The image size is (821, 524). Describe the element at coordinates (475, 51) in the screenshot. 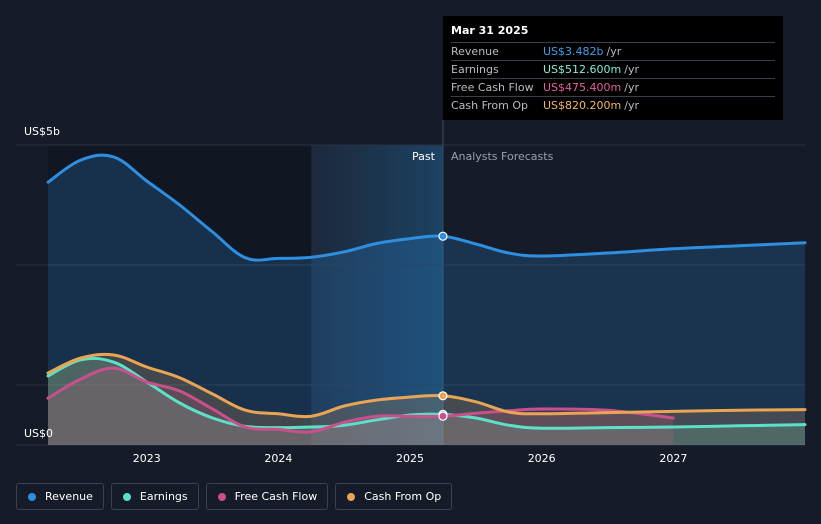

I see `tooltip-label: Revenue` at that location.